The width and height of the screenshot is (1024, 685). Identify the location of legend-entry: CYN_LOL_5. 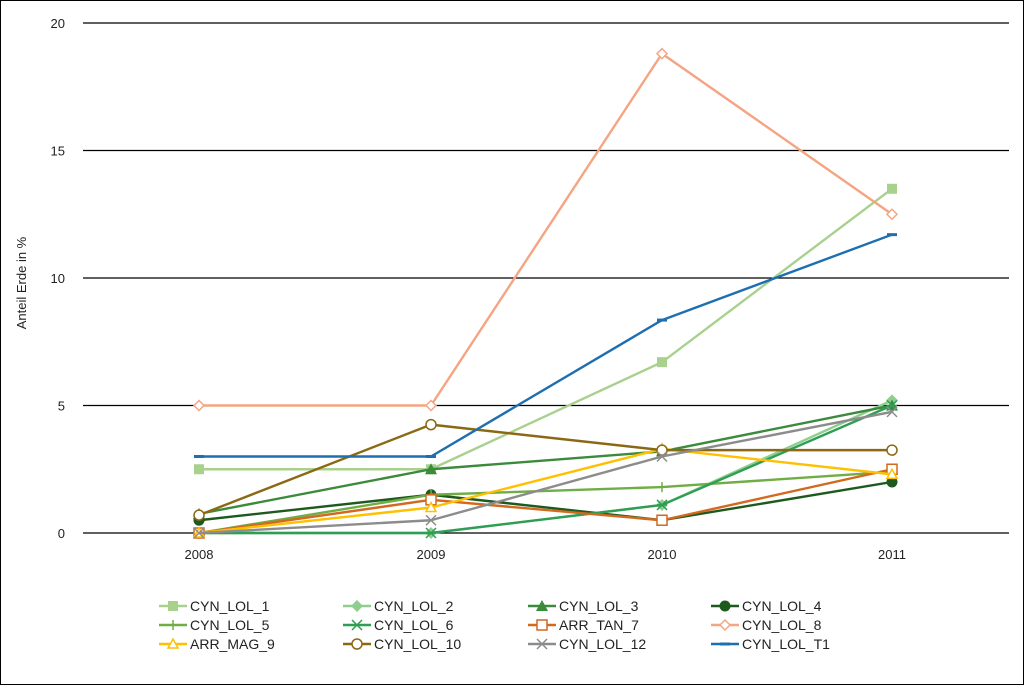
(214, 625).